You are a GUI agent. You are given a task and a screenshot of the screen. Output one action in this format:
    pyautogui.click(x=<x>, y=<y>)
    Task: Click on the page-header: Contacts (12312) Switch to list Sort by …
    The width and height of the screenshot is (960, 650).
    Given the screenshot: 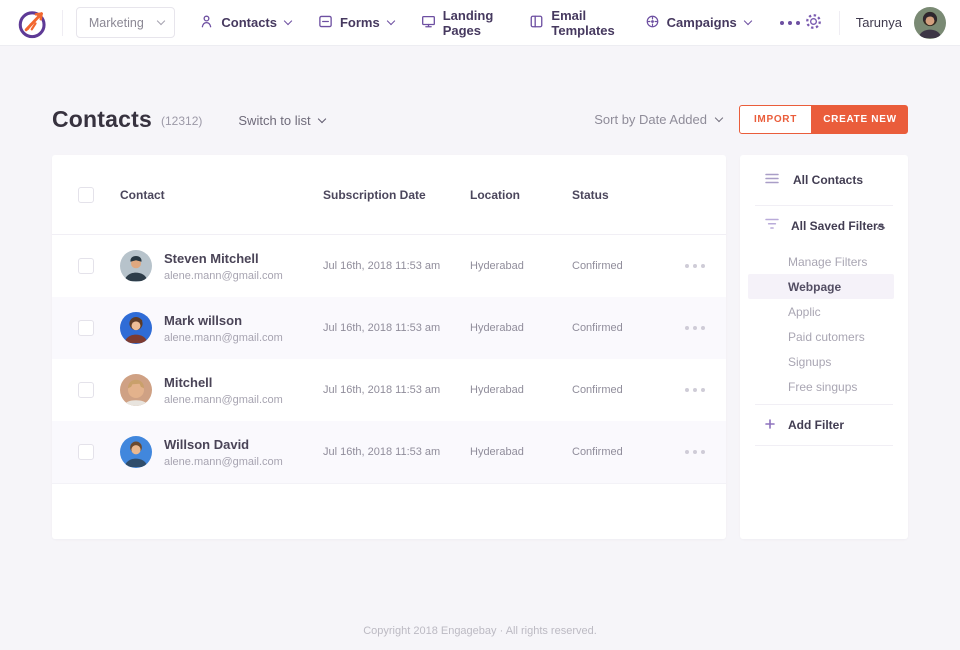 What is the action you would take?
    pyautogui.click(x=480, y=119)
    